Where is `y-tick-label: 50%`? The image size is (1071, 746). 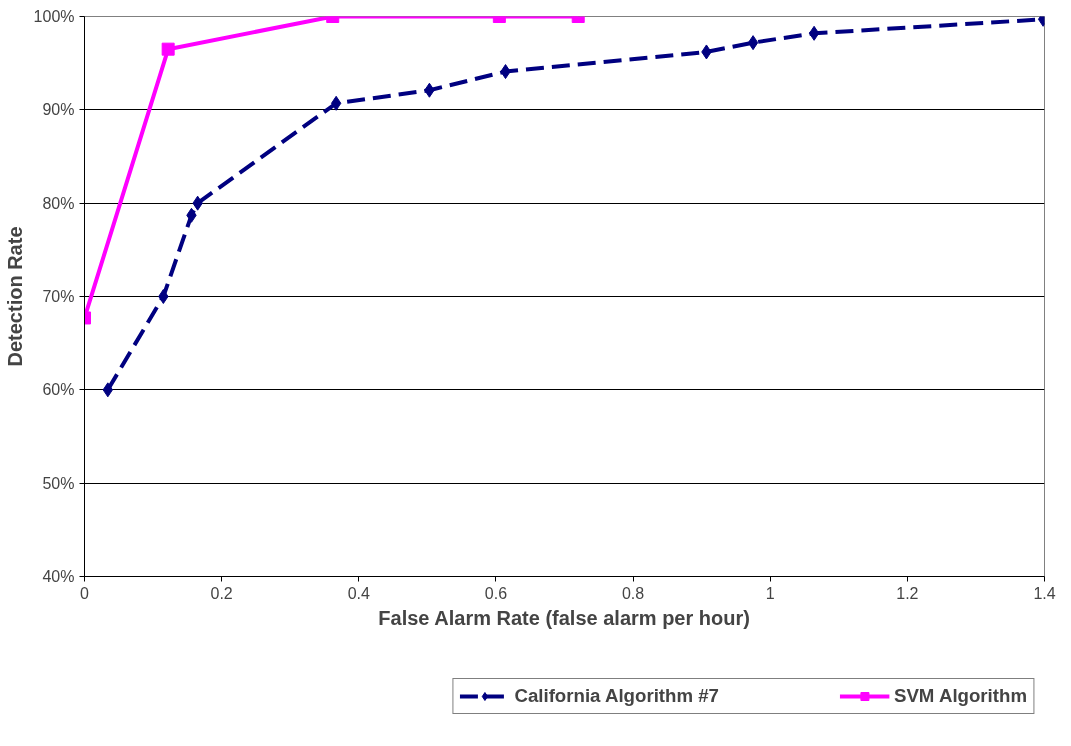 y-tick-label: 50% is located at coordinates (58, 483).